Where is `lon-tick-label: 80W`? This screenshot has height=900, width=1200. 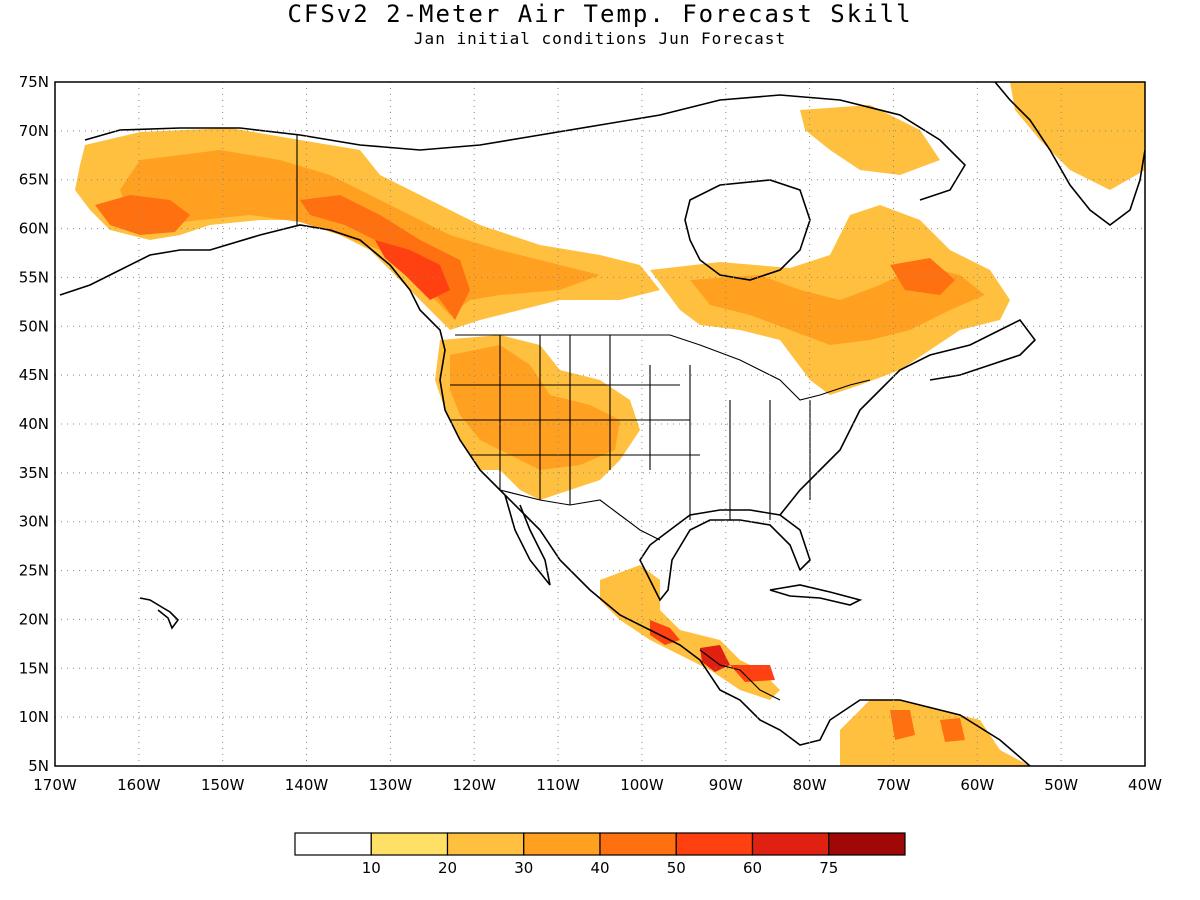
lon-tick-label: 80W is located at coordinates (810, 785).